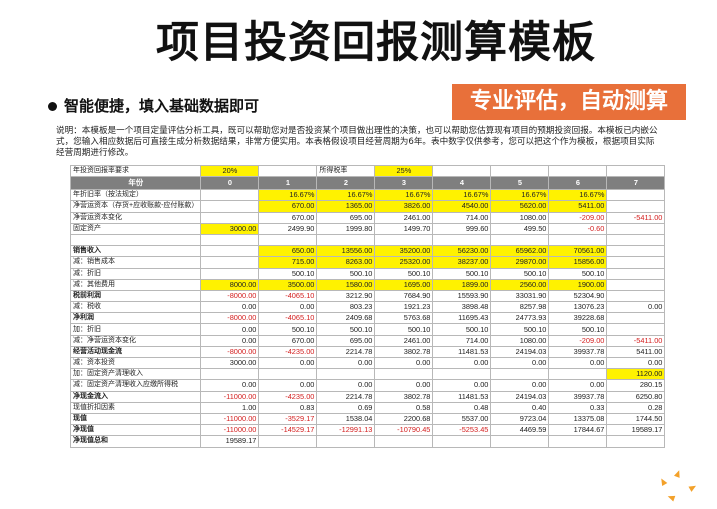 Image resolution: width=717 pixels, height=509 pixels. What do you see at coordinates (288, 284) in the screenshot?
I see `input-cell: 3500.00` at bounding box center [288, 284].